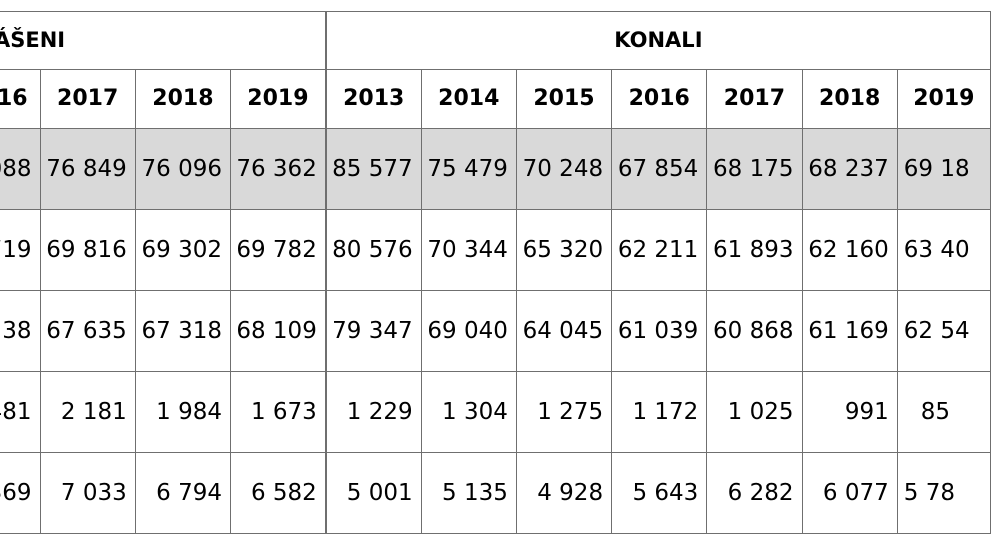  Describe the element at coordinates (87, 169) in the screenshot. I see `table-cell: 76 849` at that location.